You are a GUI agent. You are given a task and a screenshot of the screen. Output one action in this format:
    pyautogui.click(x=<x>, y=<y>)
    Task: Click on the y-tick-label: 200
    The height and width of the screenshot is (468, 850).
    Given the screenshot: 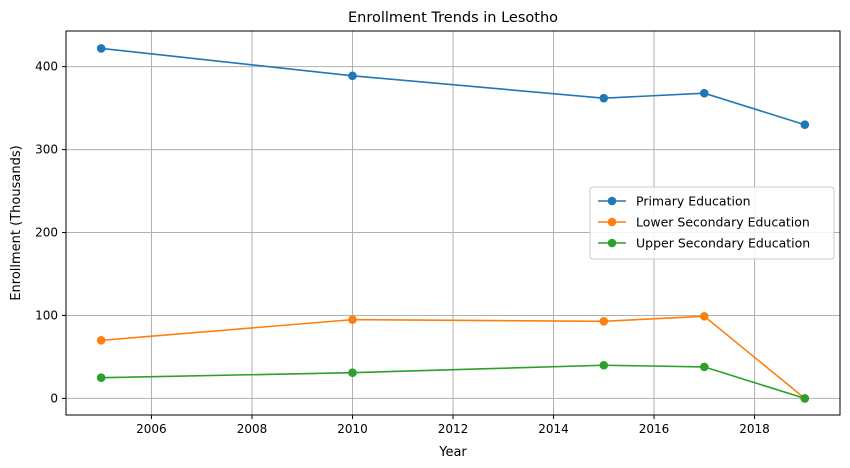 What is the action you would take?
    pyautogui.click(x=46, y=233)
    